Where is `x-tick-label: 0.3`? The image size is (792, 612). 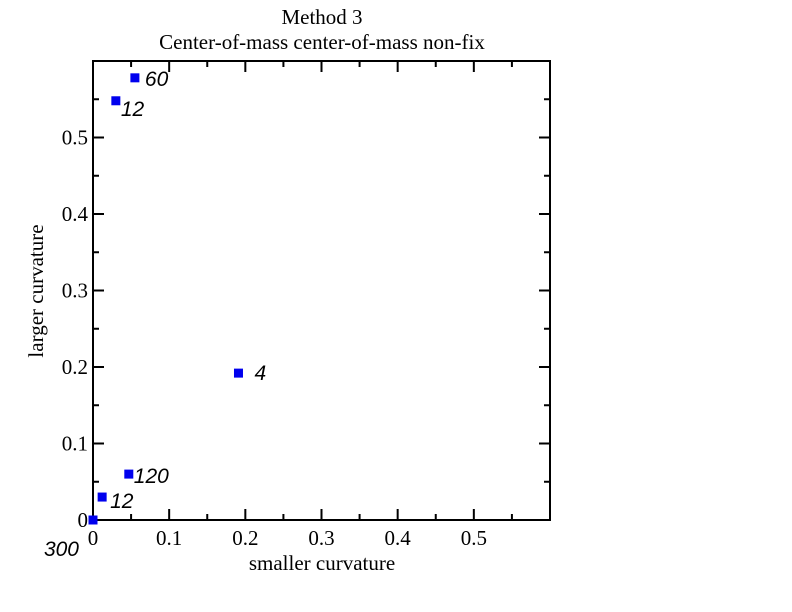
x-tick-label: 0.3 is located at coordinates (321, 538).